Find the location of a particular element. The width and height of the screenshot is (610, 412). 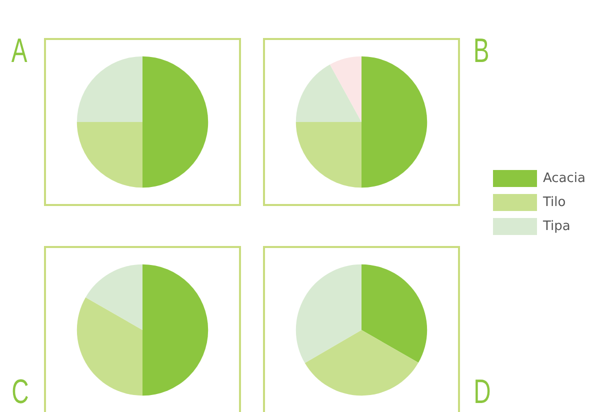

legend-label: Tilo is located at coordinates (554, 202).